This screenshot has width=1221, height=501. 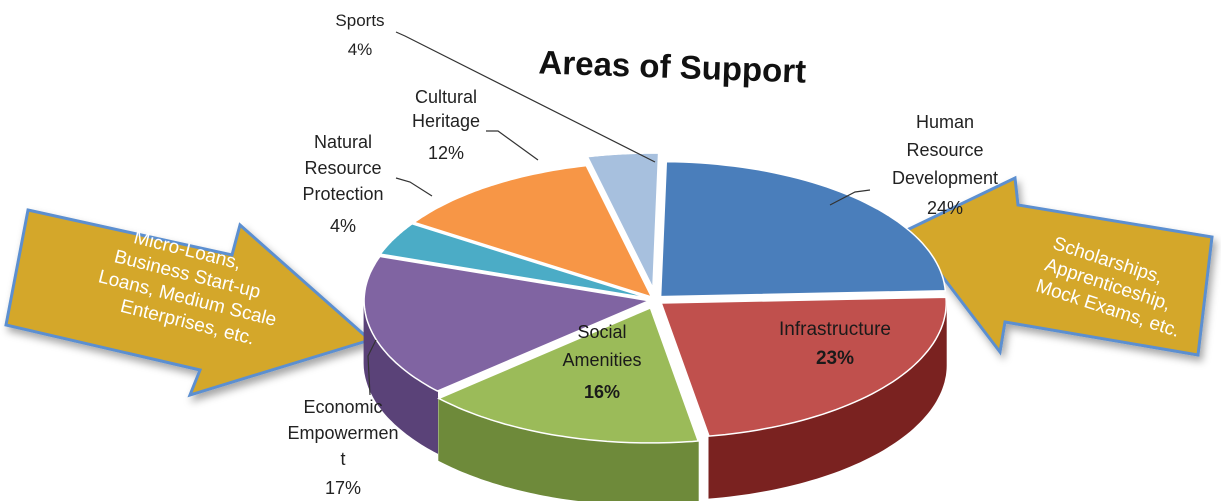 What do you see at coordinates (514, 261) in the screenshot?
I see `pie-slice-natural-resource-protection` at bounding box center [514, 261].